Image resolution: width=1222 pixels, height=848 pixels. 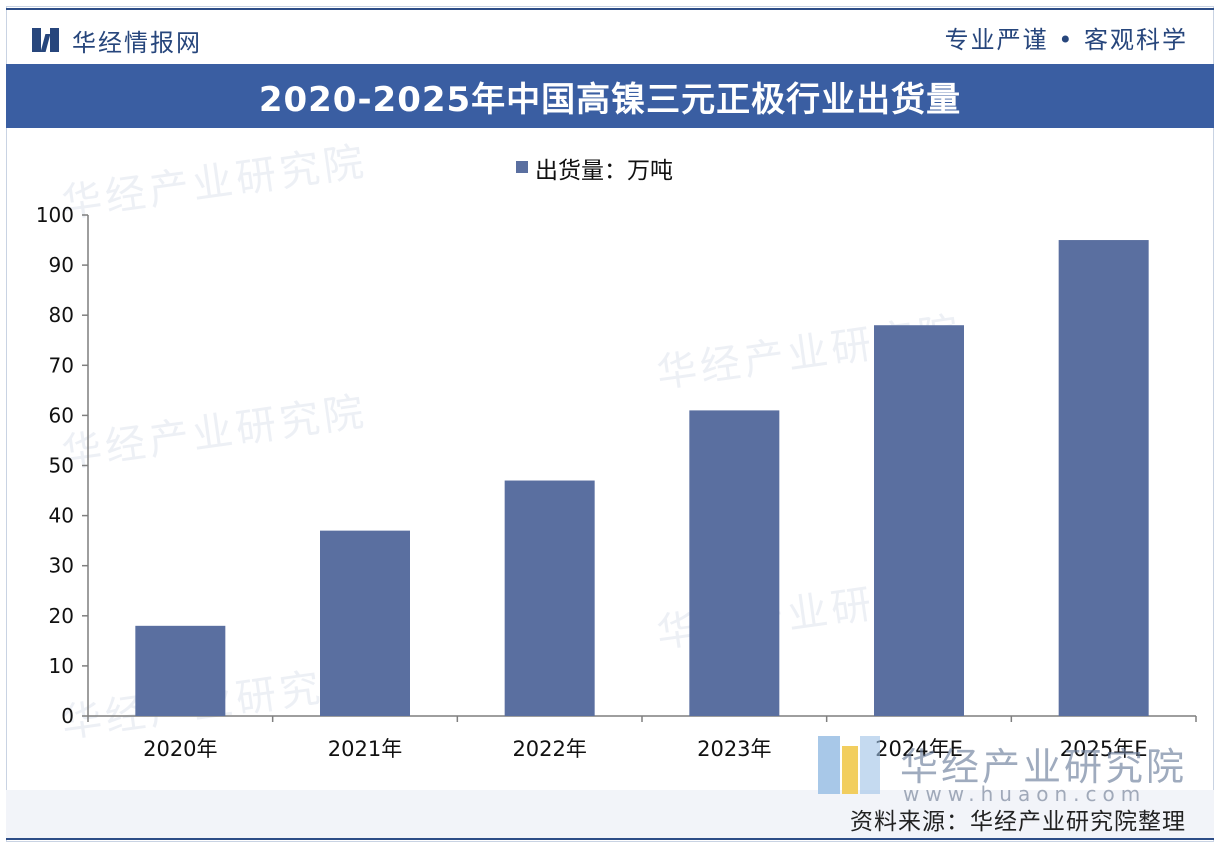 I want to click on website-url: www.huaon.com, so click(x=1025, y=794).